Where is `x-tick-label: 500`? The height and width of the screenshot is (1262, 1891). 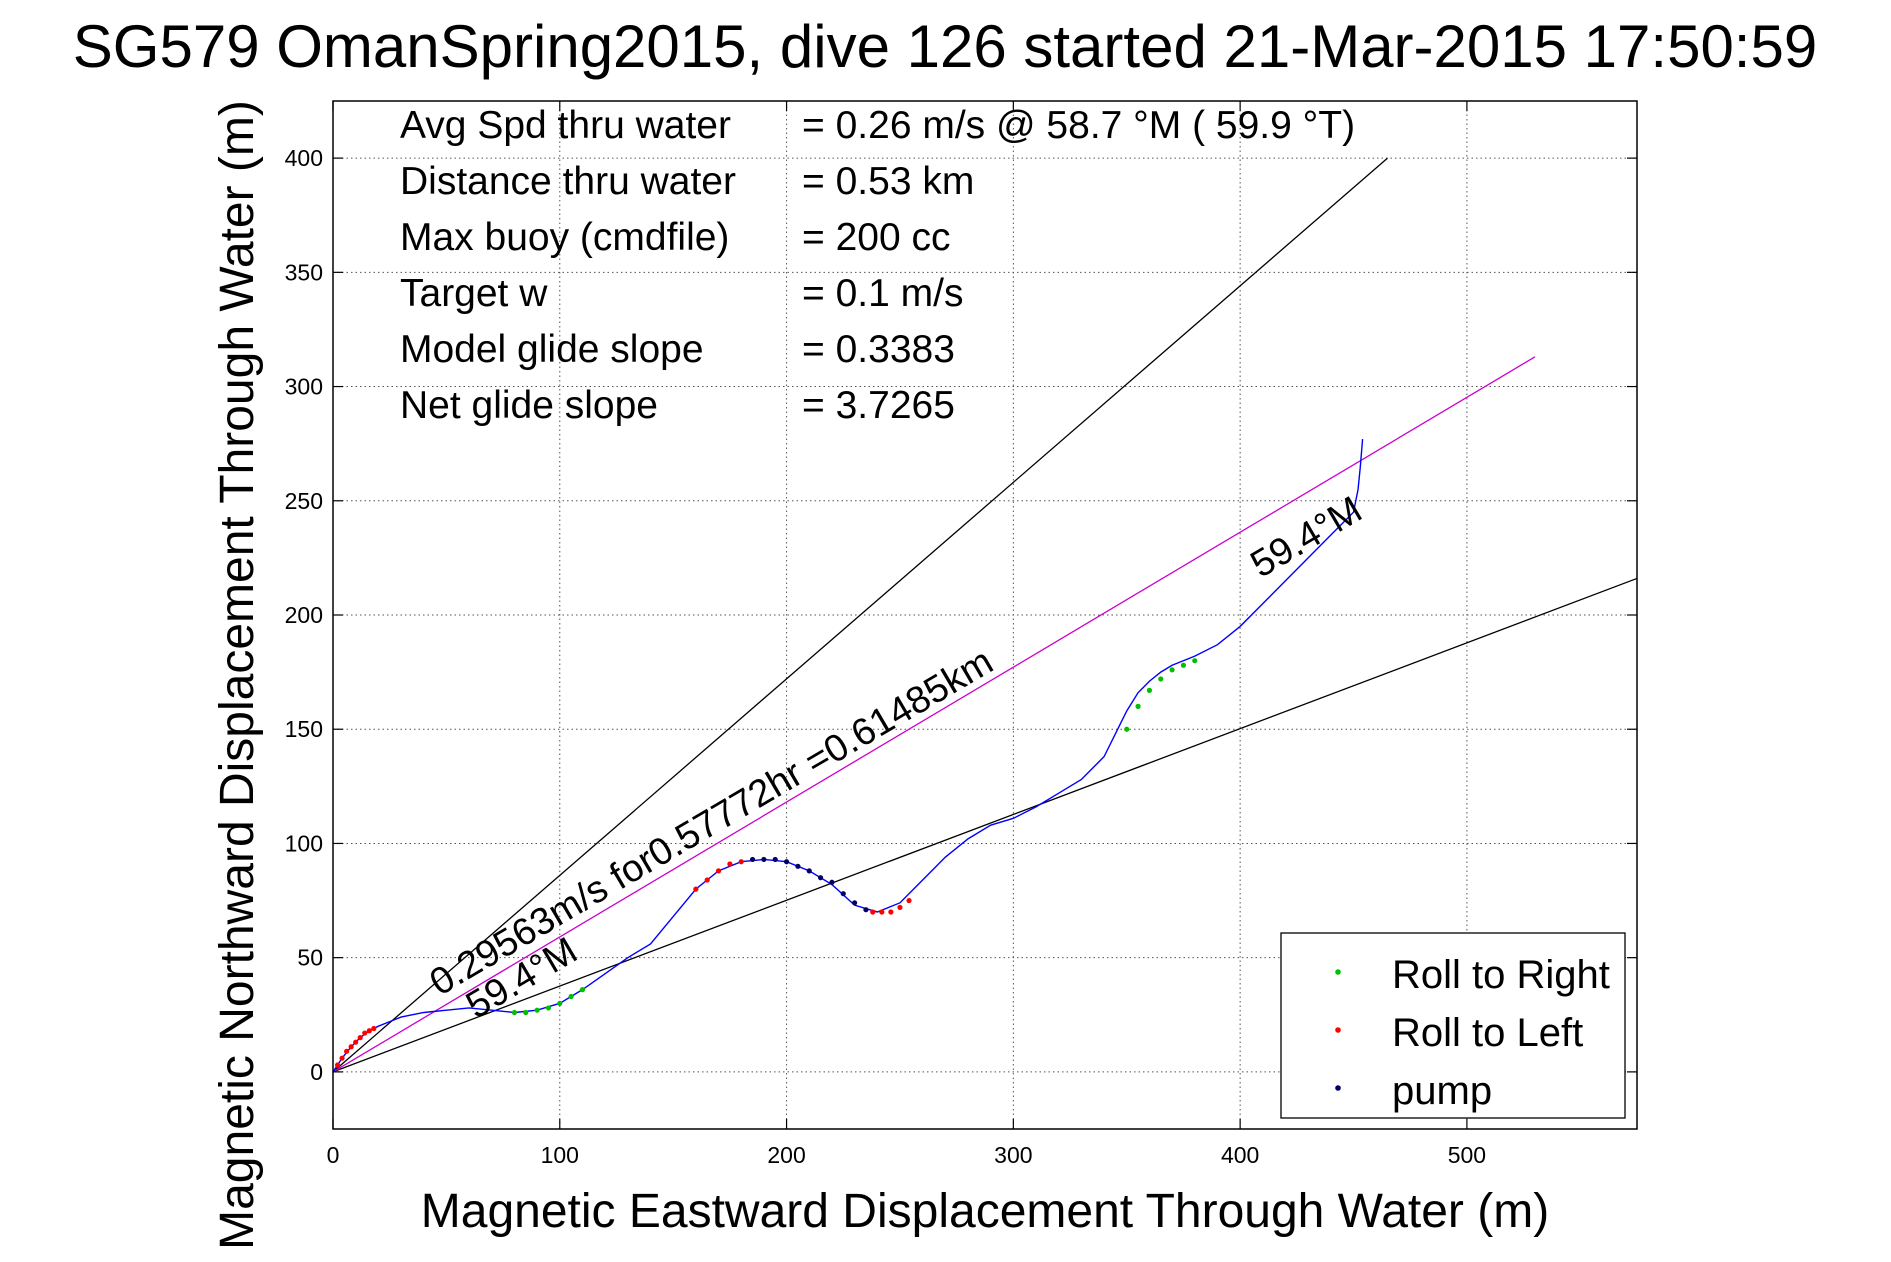 x-tick-label: 500 is located at coordinates (1467, 1155).